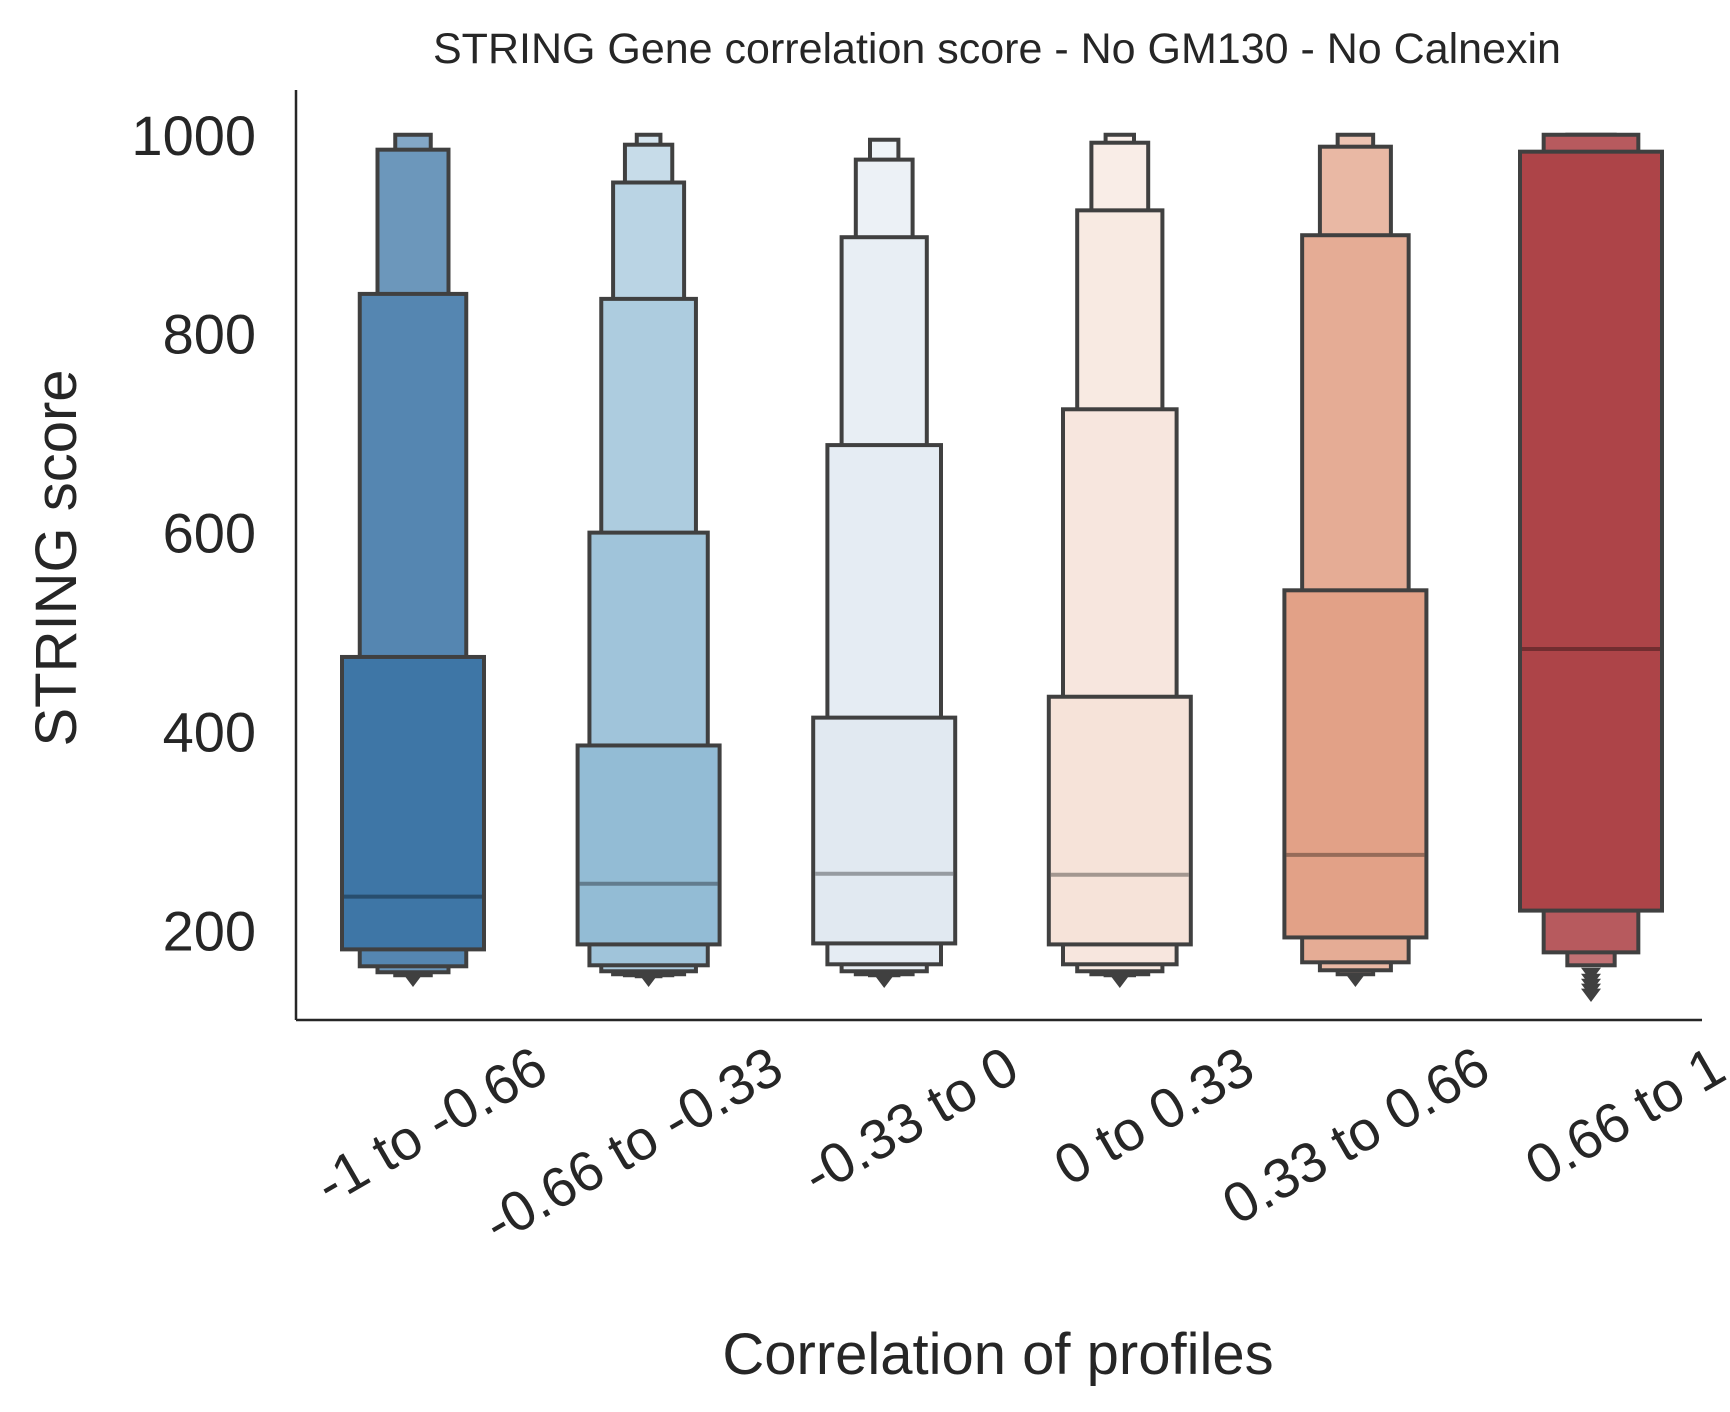 The image size is (1730, 1412). I want to click on y-tick-labels: 200 400 600 800 1000, so click(193, 533).